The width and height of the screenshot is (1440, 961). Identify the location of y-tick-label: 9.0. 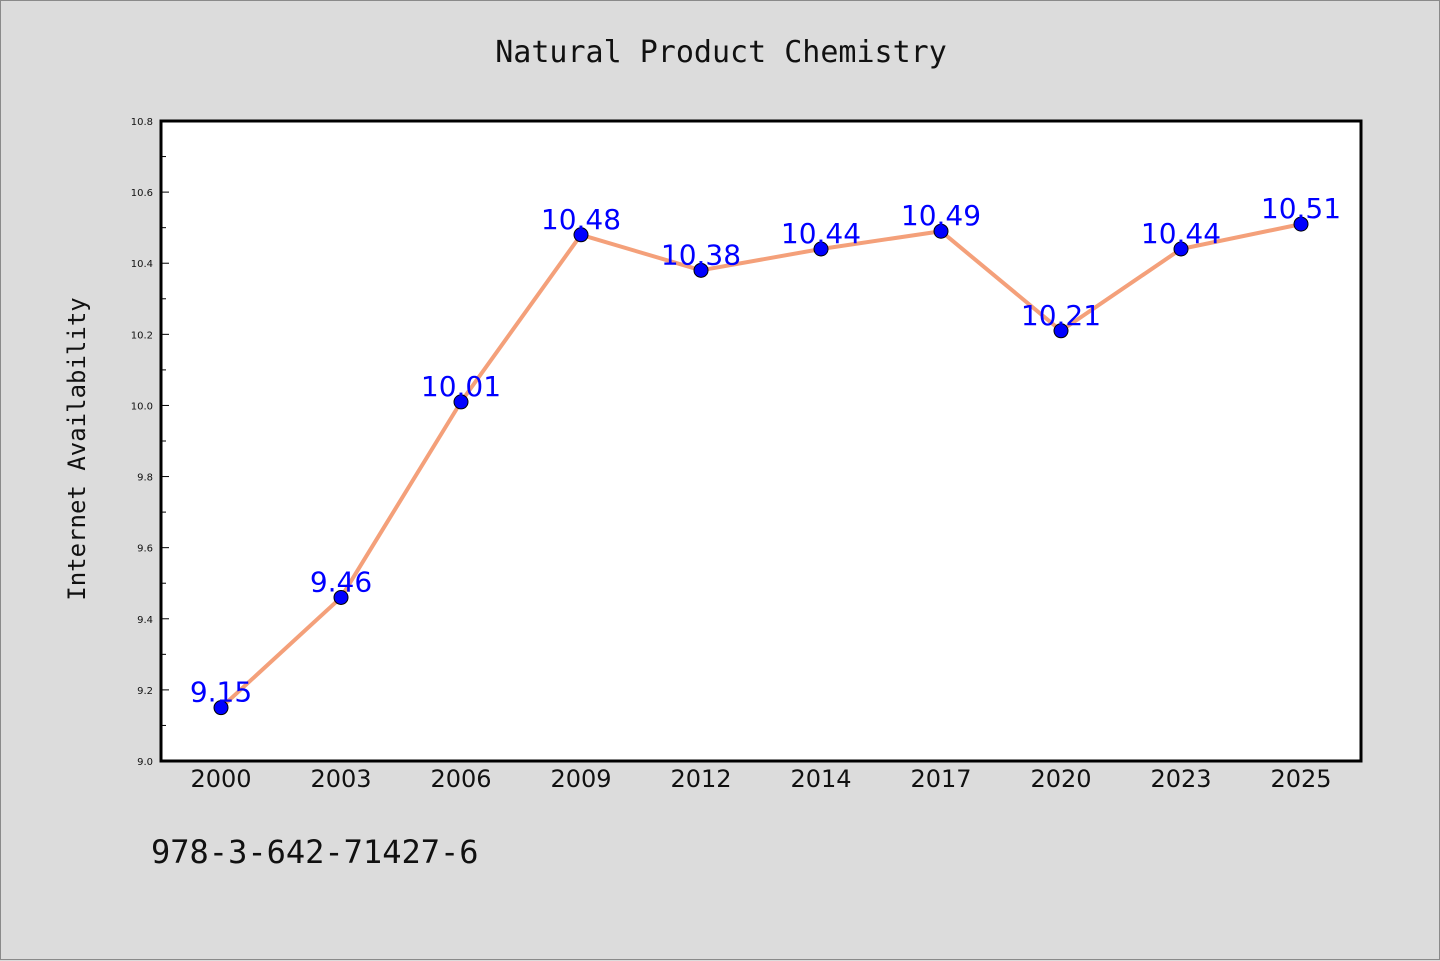
(145, 762).